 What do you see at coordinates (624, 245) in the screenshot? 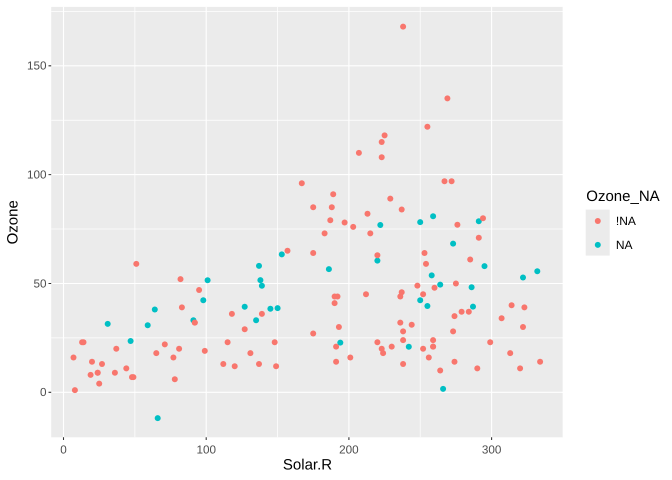
I see `svg-text: NA` at bounding box center [624, 245].